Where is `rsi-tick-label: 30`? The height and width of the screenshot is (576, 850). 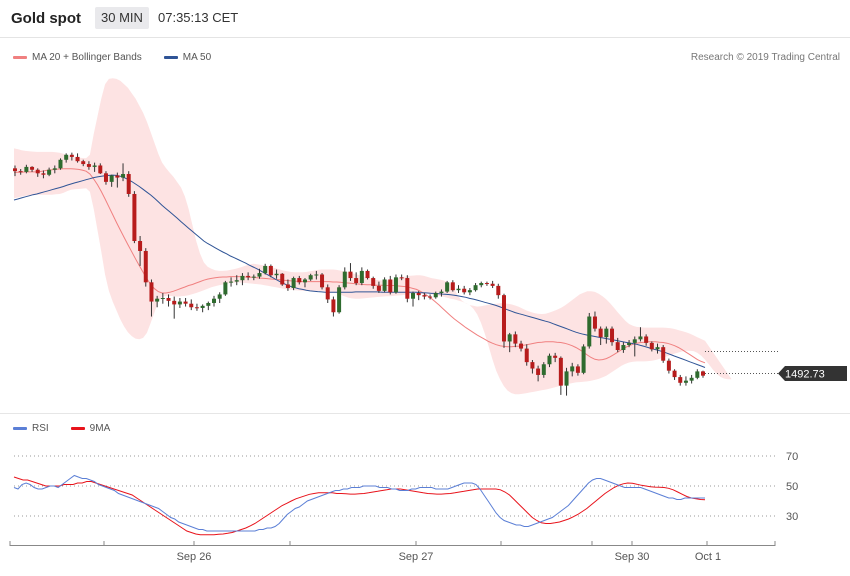
rsi-tick-label: 30 is located at coordinates (792, 517).